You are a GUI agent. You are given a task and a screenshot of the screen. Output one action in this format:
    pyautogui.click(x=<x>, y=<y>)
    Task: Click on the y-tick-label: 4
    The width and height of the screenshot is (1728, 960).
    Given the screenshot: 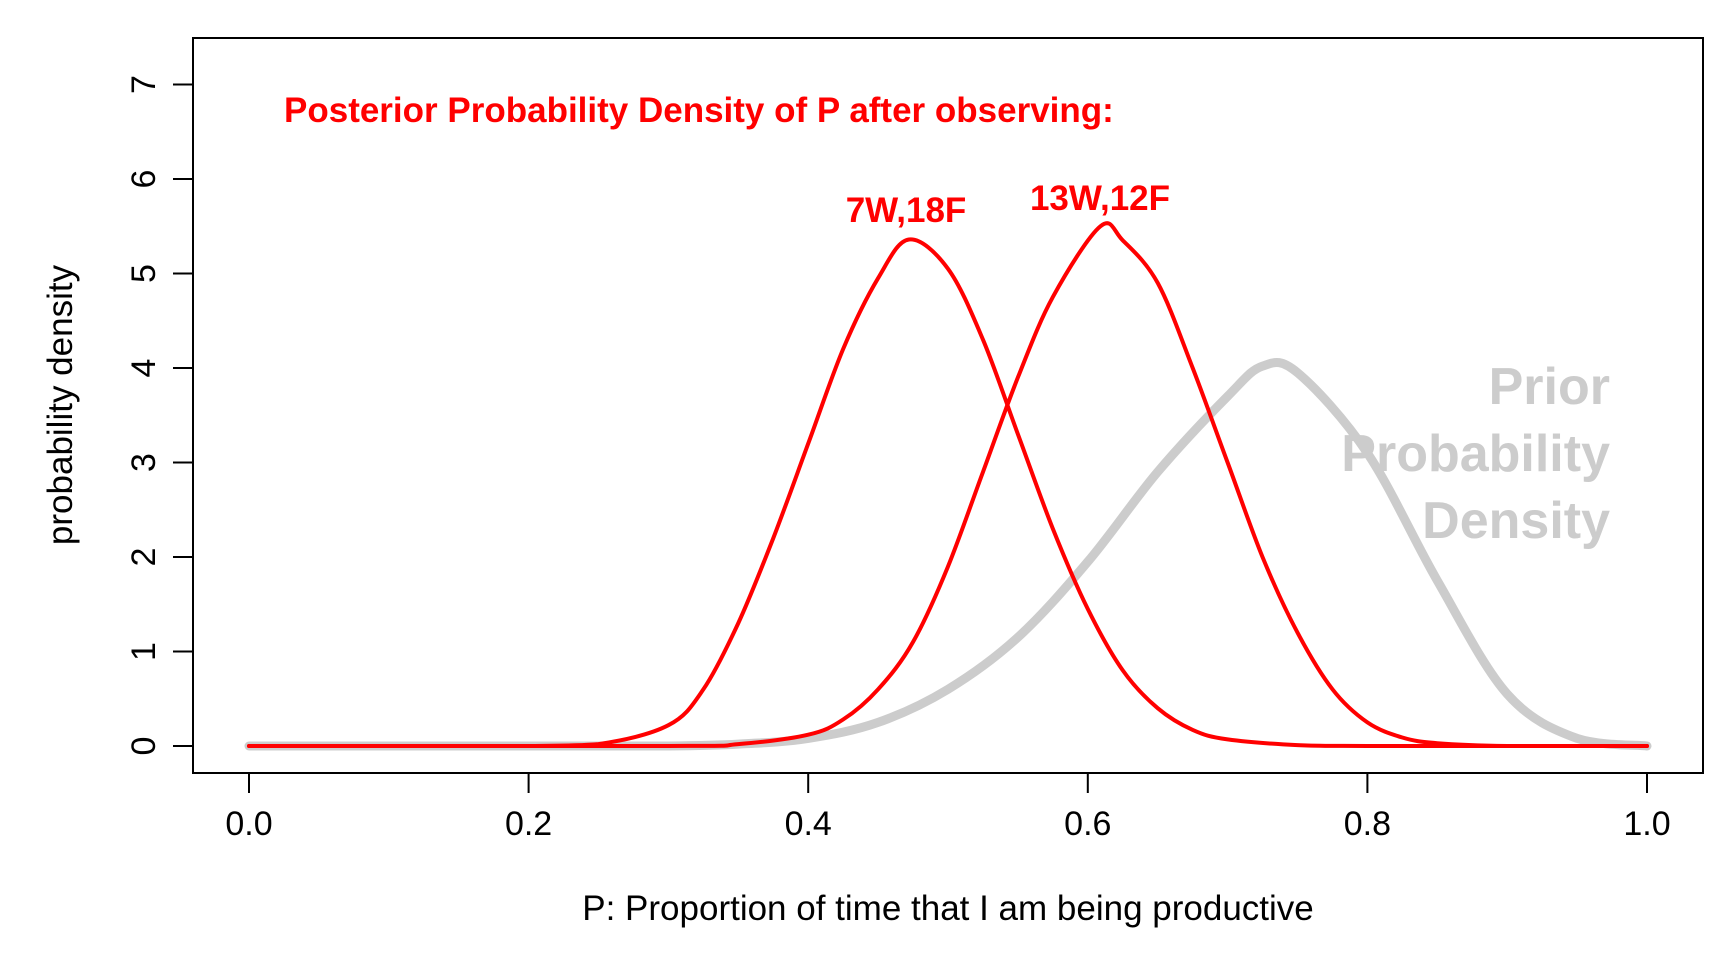 What is the action you would take?
    pyautogui.click(x=144, y=368)
    